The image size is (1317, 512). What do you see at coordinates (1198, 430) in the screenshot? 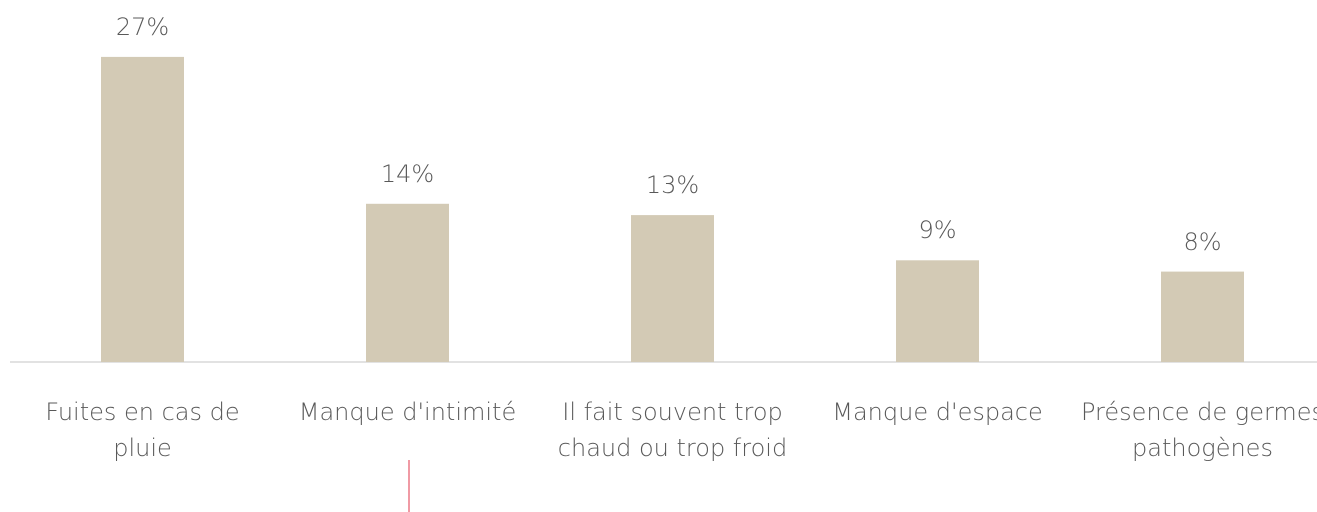
I see `category-label: Présence de germes pathogènes` at bounding box center [1198, 430].